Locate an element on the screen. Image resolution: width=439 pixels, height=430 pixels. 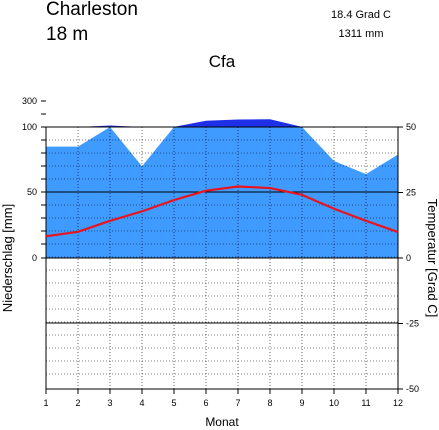
x-tick-label: 6 is located at coordinates (205, 403).